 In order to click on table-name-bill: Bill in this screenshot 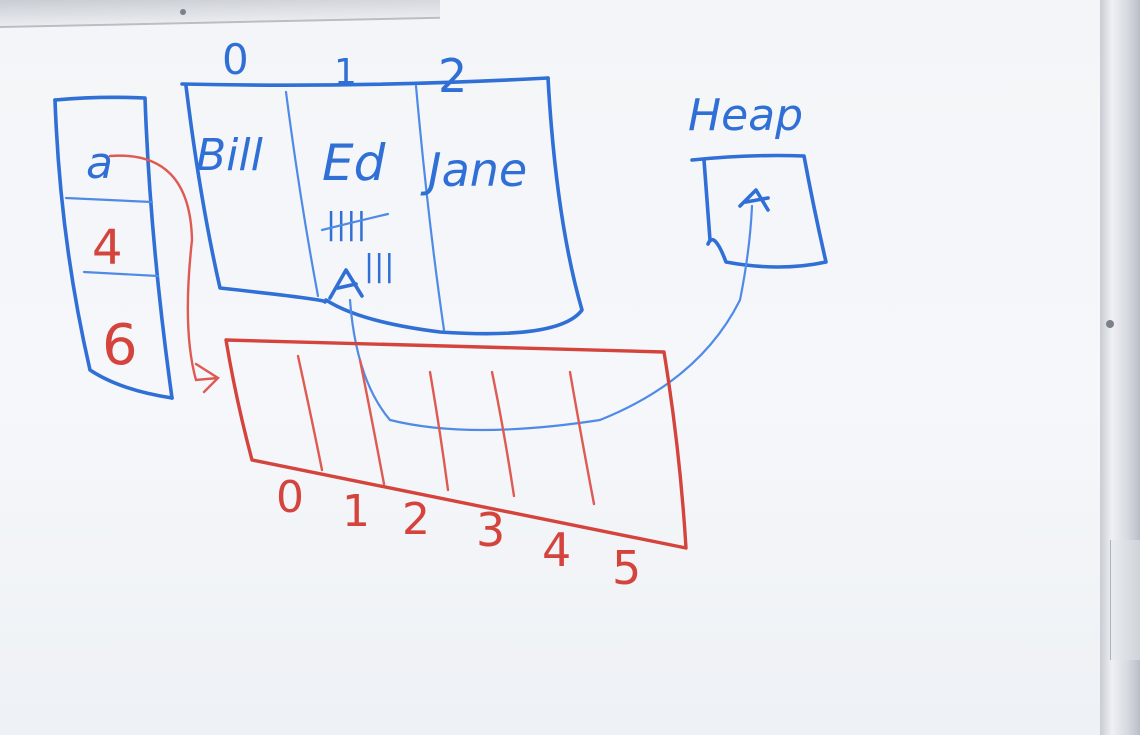, I will do `click(230, 155)`.